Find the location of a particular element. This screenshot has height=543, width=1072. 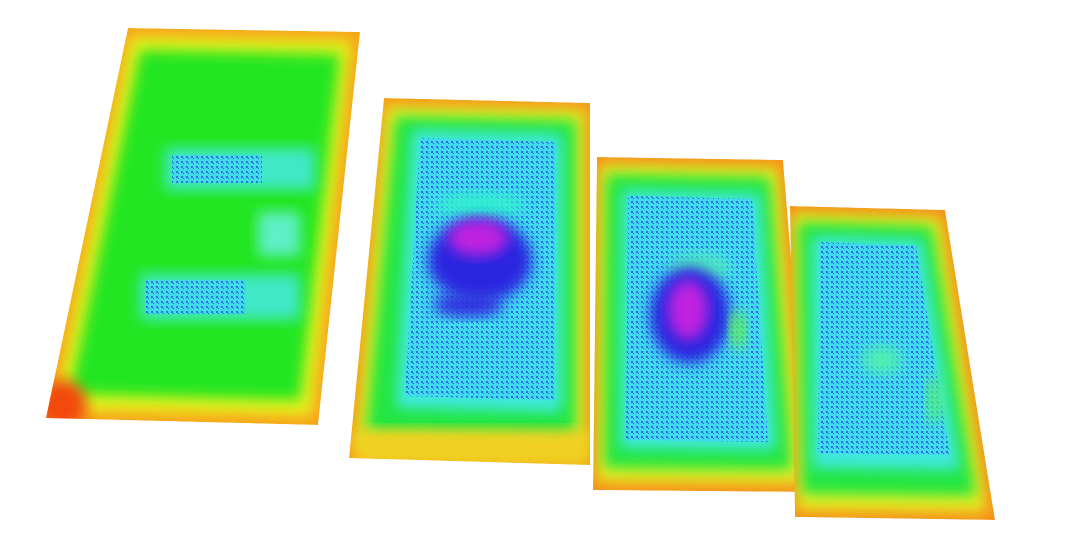

cool-zone is located at coordinates (279, 234).